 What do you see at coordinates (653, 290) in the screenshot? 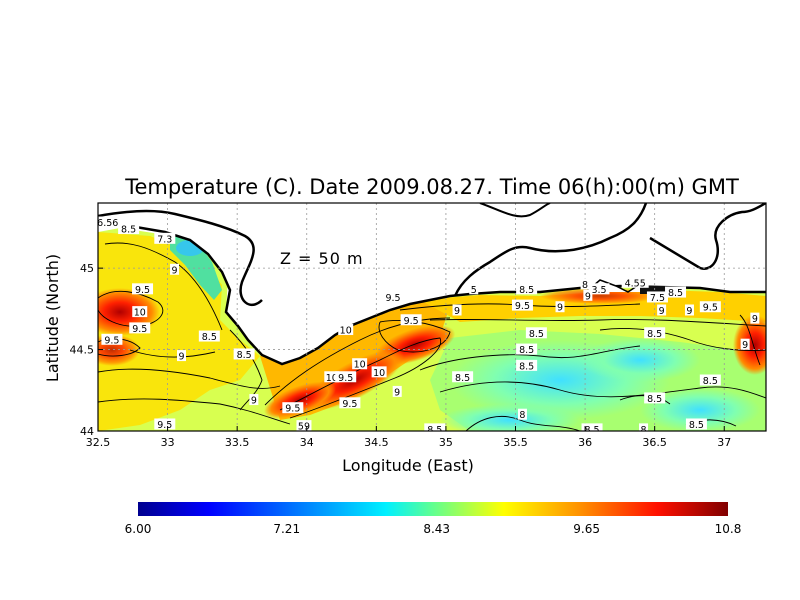
I see `dark-land-patch` at bounding box center [653, 290].